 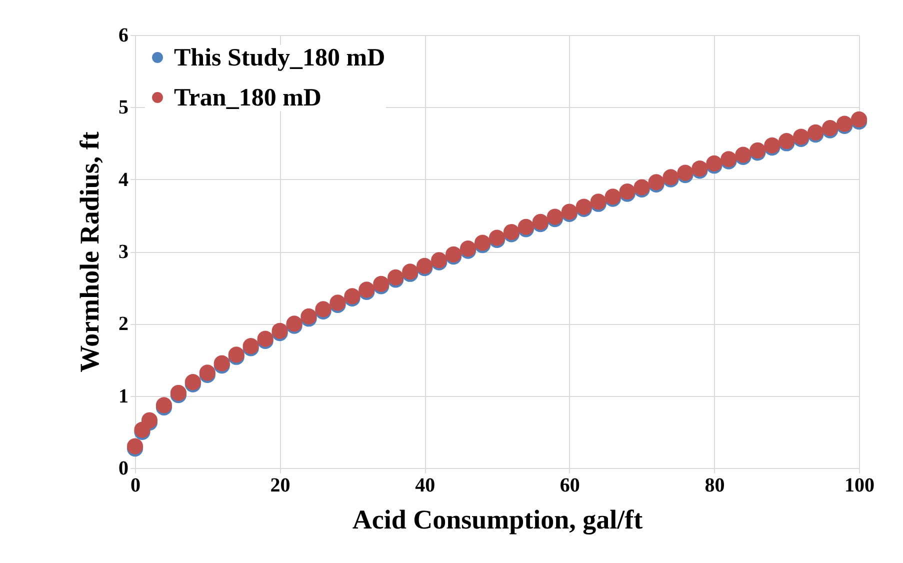 I want to click on x-tick-label: 20, so click(x=280, y=485).